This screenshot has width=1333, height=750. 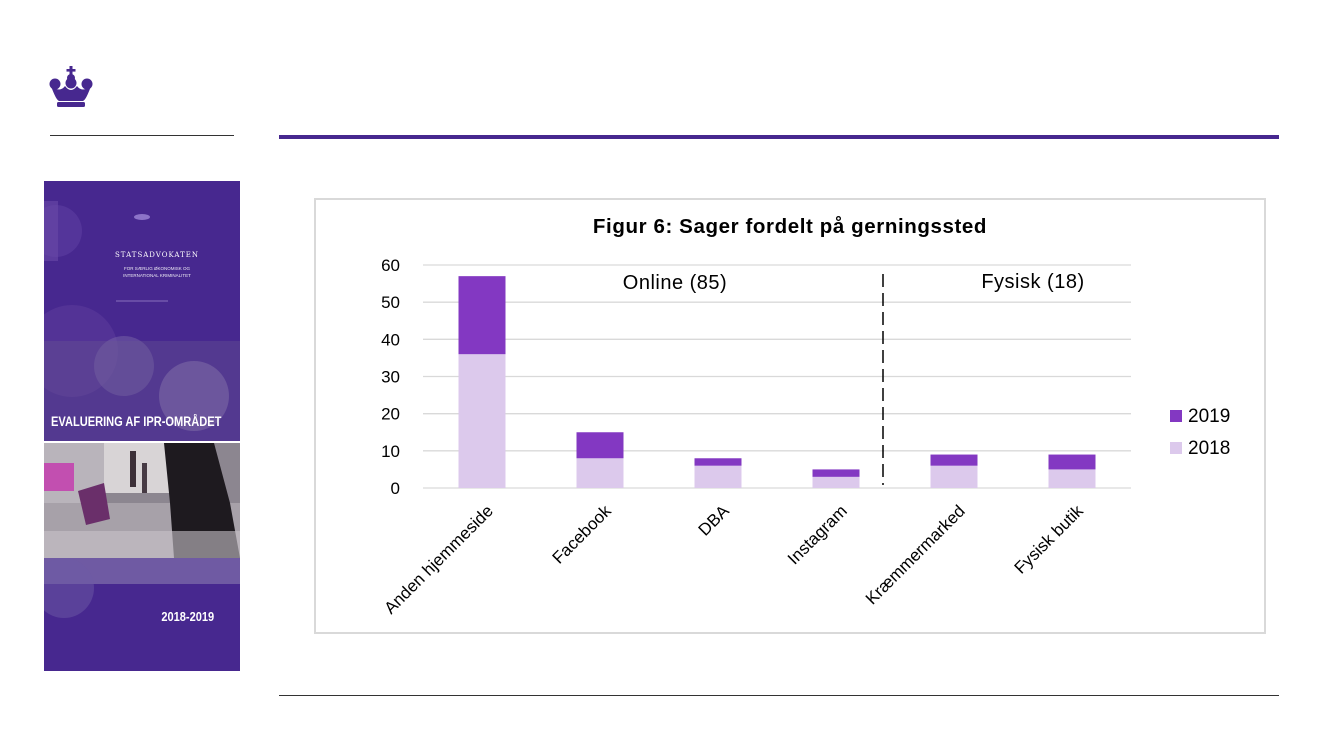 I want to click on cover-bottom-panel, so click(x=142, y=614).